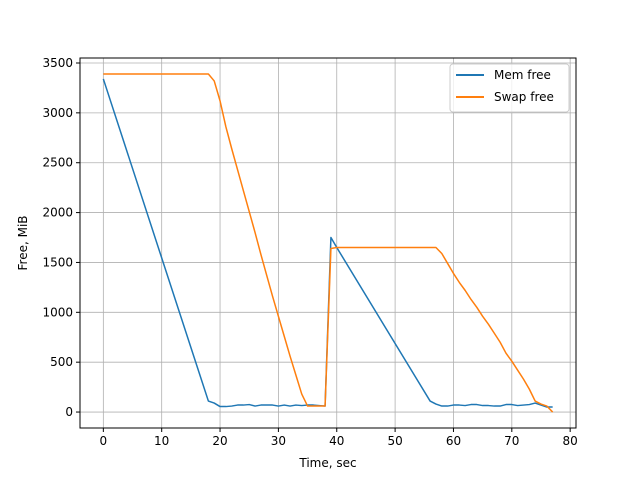 The width and height of the screenshot is (640, 480). I want to click on legend: Mem free Swap free, so click(509, 88).